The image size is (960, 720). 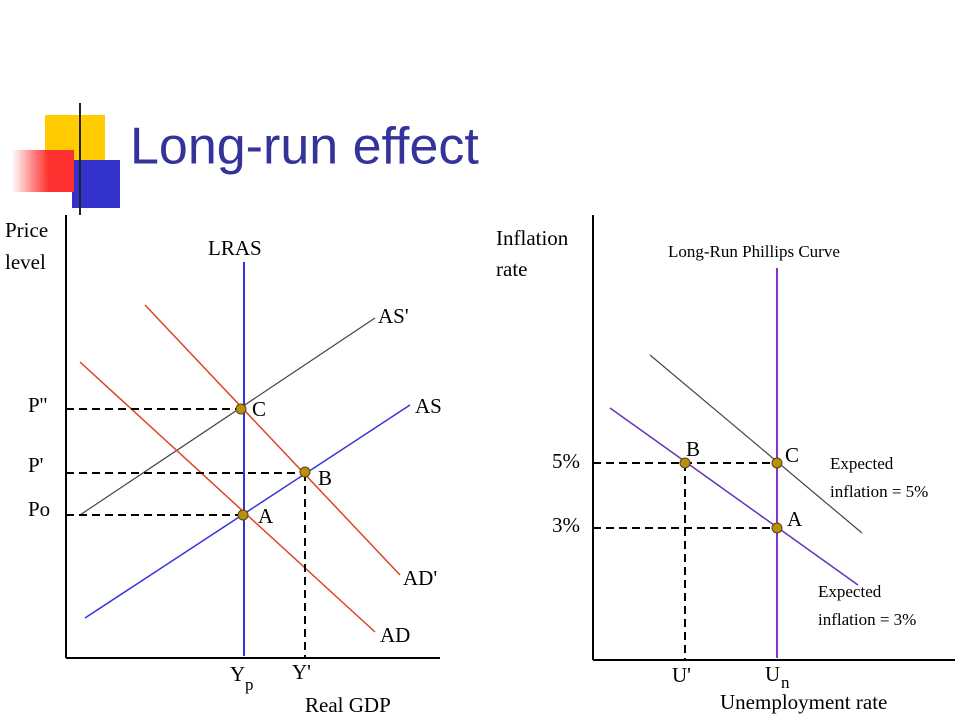 What do you see at coordinates (420, 578) in the screenshot?
I see `curve-label: AD'` at bounding box center [420, 578].